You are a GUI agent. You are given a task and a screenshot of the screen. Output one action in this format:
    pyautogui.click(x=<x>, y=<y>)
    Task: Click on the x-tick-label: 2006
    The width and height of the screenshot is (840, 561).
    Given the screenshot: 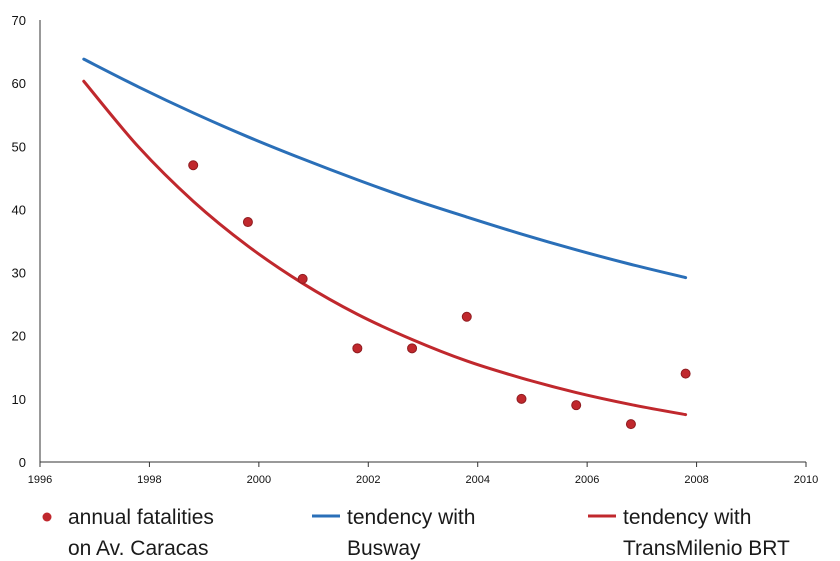 What is the action you would take?
    pyautogui.click(x=587, y=480)
    